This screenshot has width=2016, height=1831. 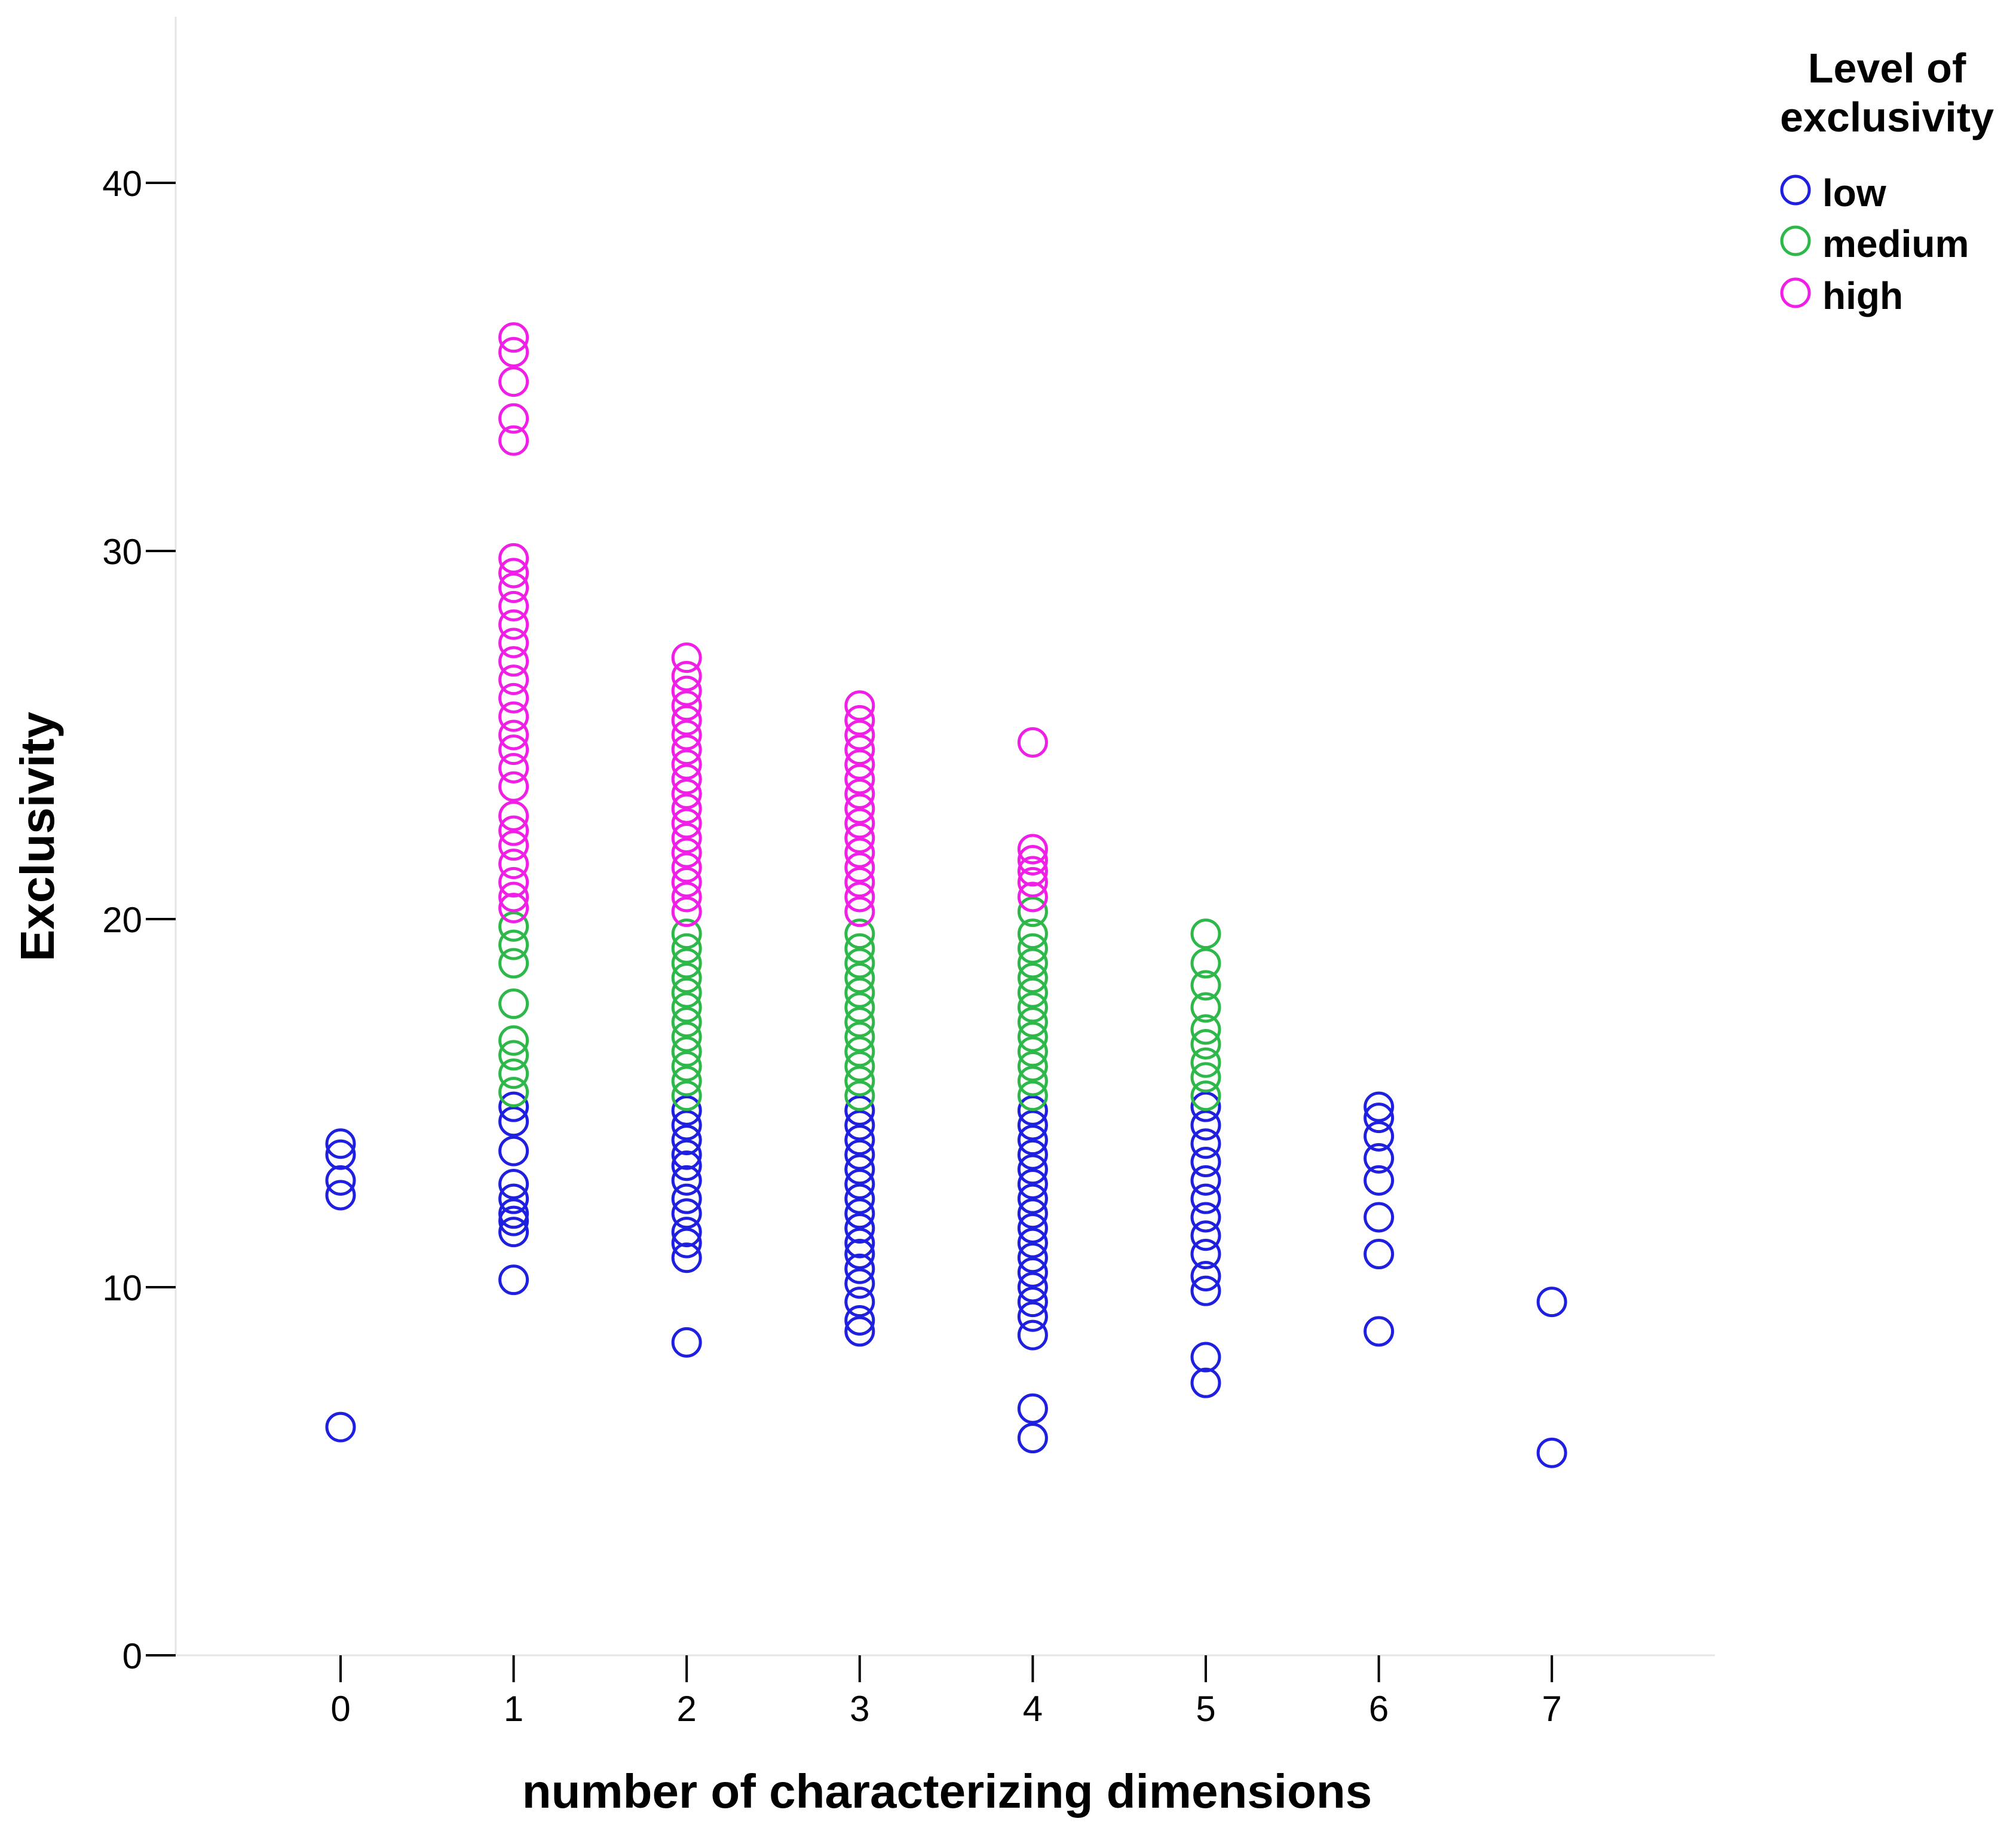 What do you see at coordinates (1887, 117) in the screenshot?
I see `legend-title-line-2: exclusivity` at bounding box center [1887, 117].